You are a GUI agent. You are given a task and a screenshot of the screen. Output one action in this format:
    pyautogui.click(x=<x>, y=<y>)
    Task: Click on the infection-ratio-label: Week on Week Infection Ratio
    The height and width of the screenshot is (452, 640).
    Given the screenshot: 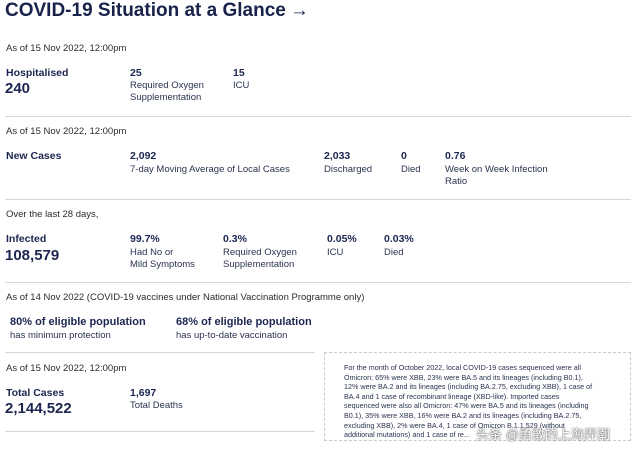 What is the action you would take?
    pyautogui.click(x=496, y=175)
    